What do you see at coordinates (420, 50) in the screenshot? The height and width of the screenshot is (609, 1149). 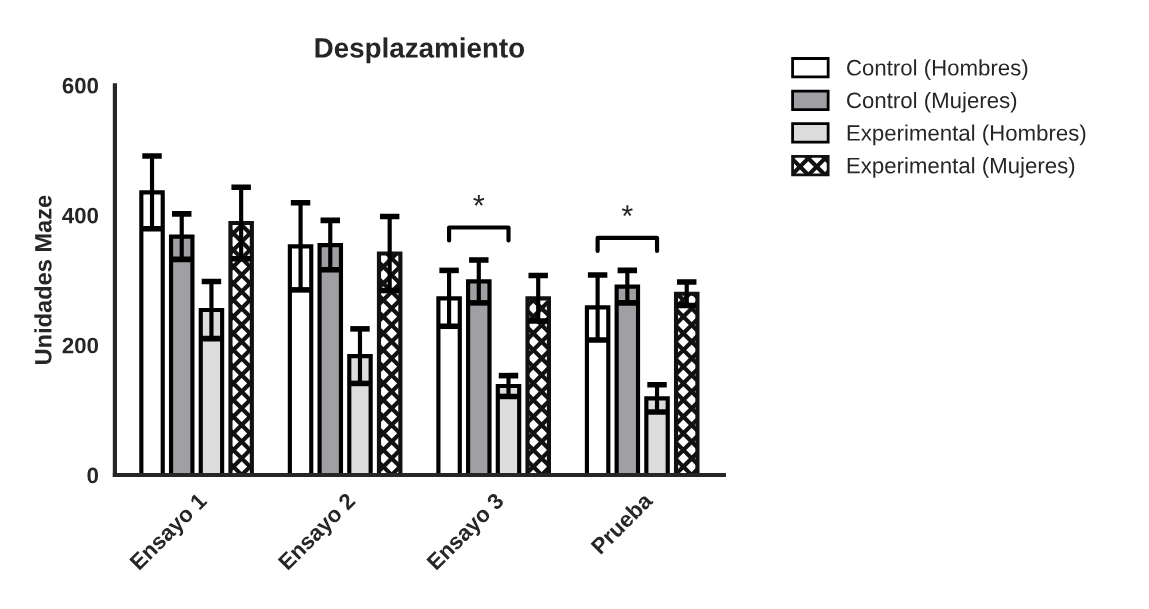 I see `chart-title: Desplazamiento` at bounding box center [420, 50].